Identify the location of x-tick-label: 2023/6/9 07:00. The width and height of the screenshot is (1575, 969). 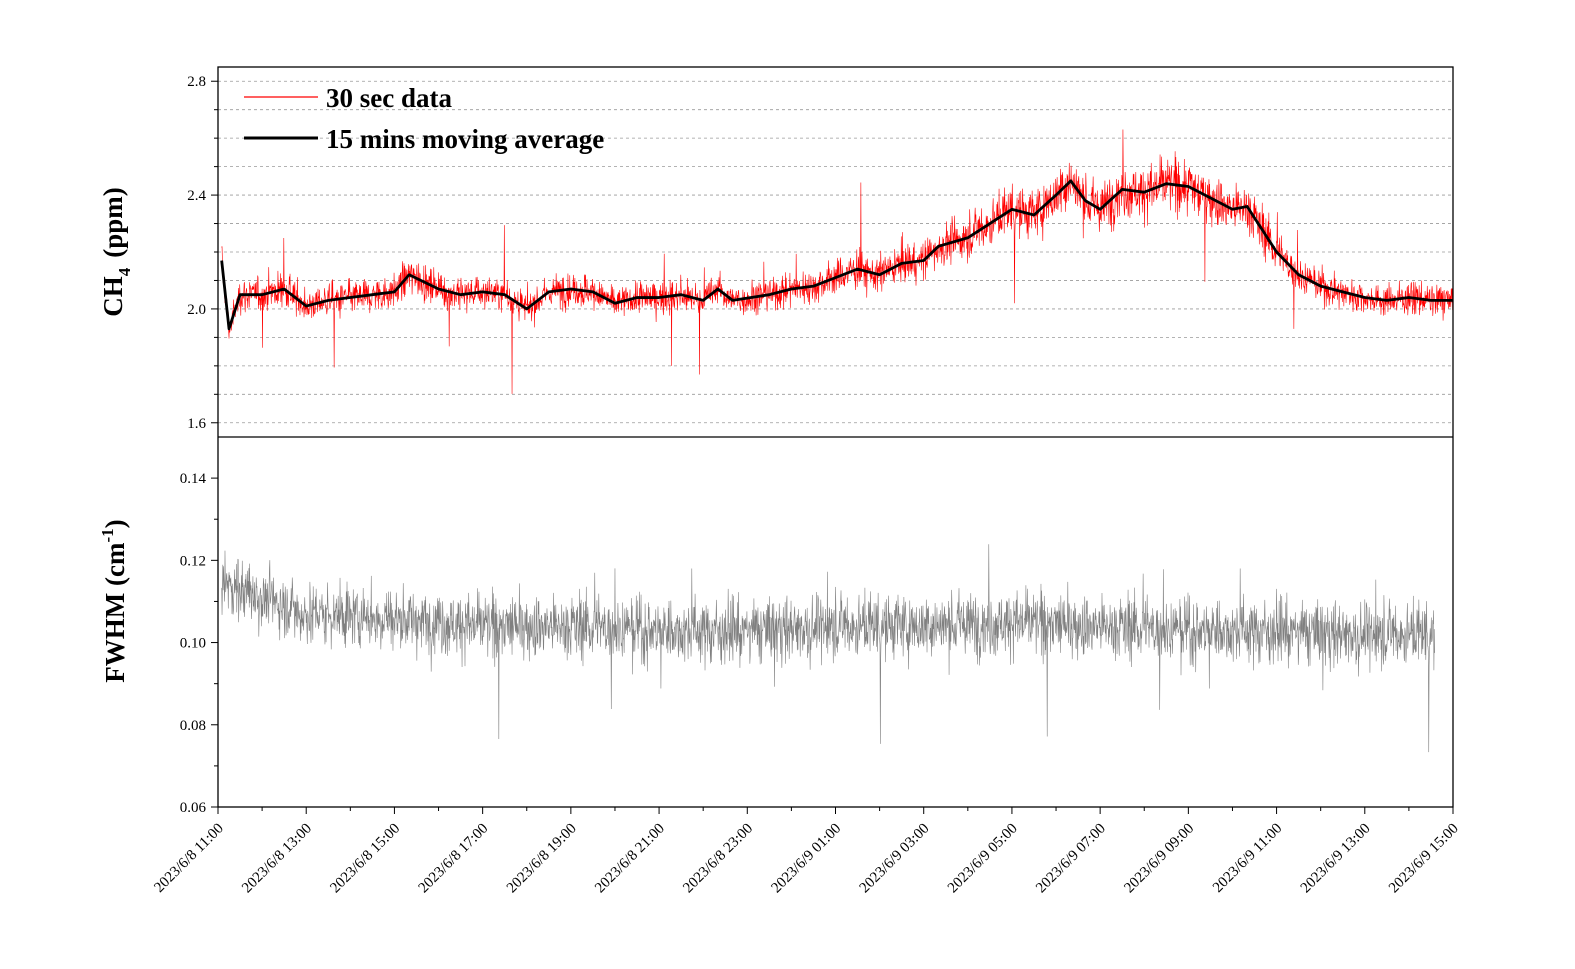
(1071, 859).